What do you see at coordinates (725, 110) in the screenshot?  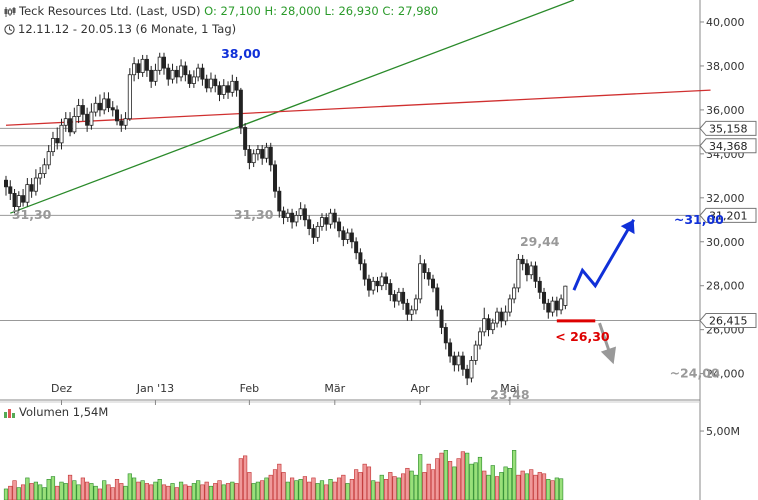 I see `y-tick-label: 36,000` at bounding box center [725, 110].